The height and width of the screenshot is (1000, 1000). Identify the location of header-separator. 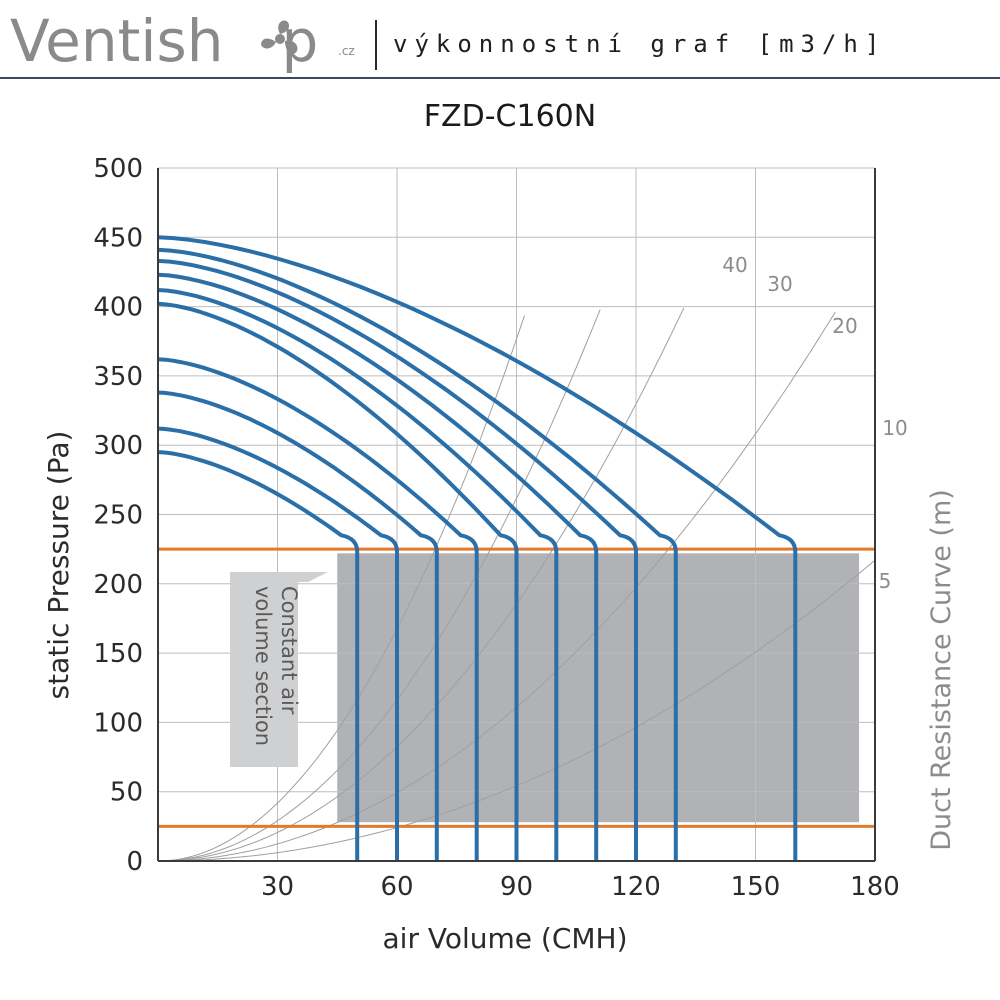
(376, 45).